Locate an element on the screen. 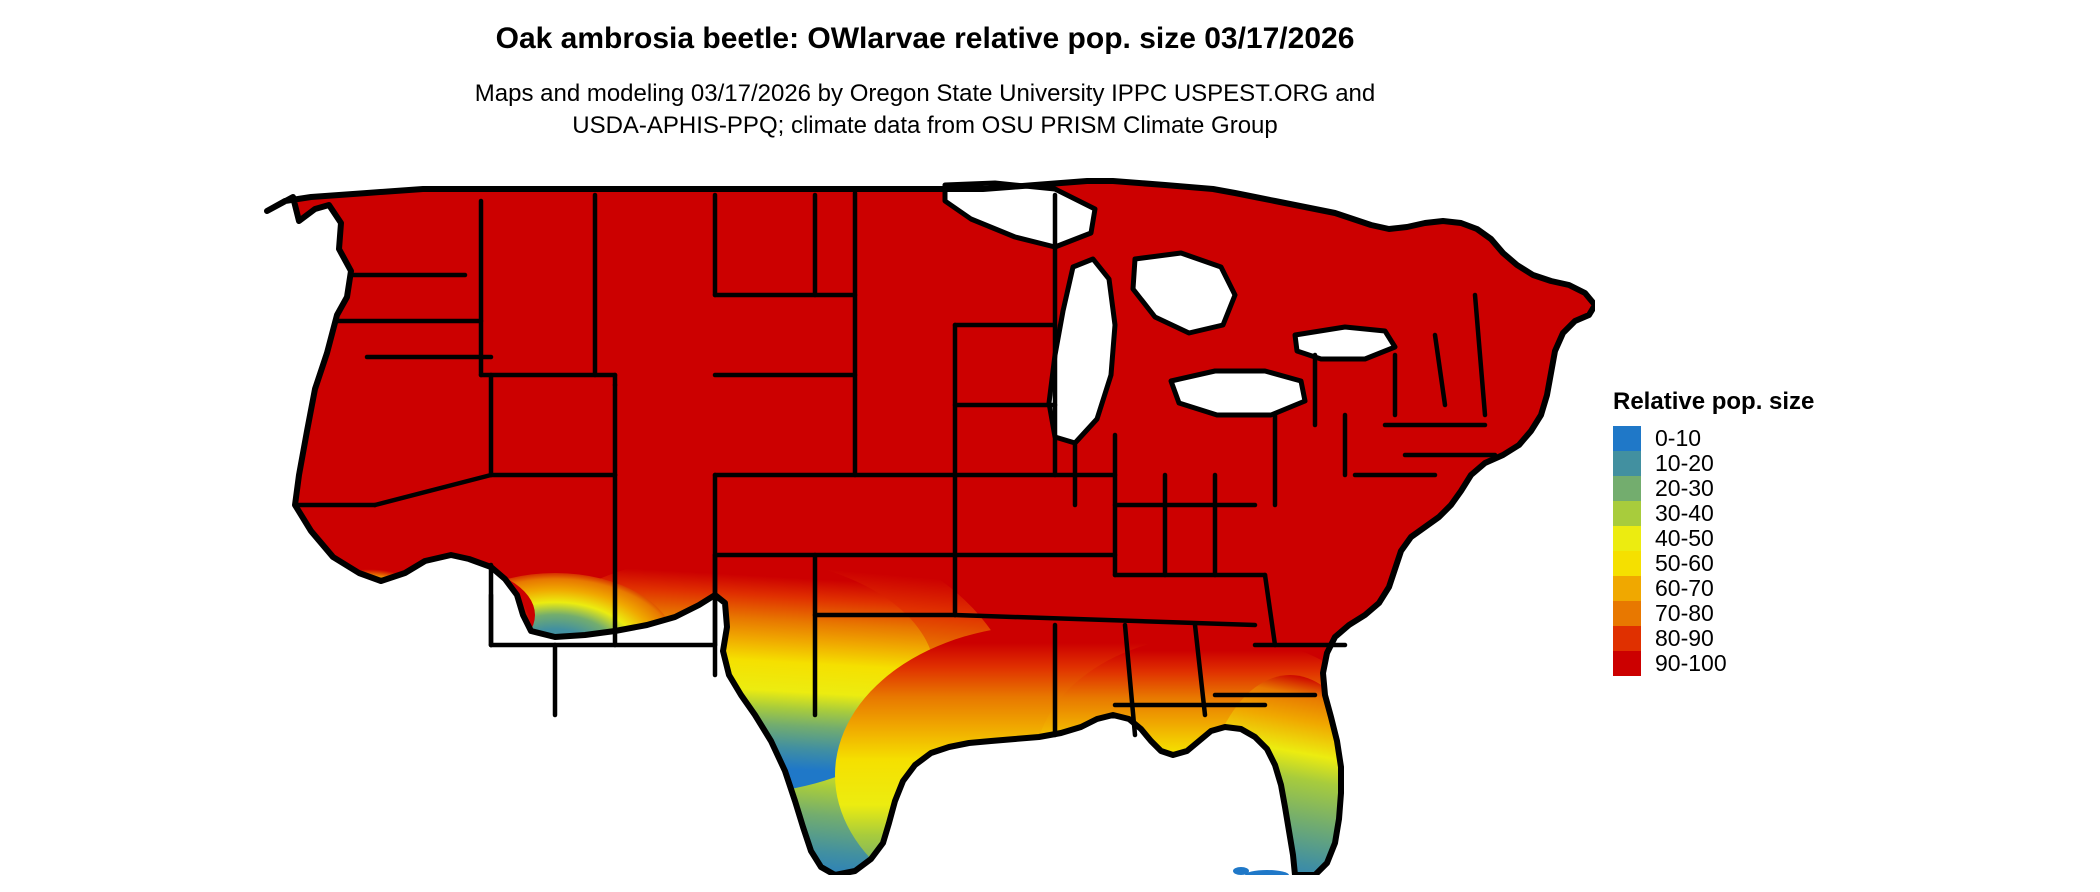 This screenshot has width=2100, height=892. region-california-coast is located at coordinates (375, 595).